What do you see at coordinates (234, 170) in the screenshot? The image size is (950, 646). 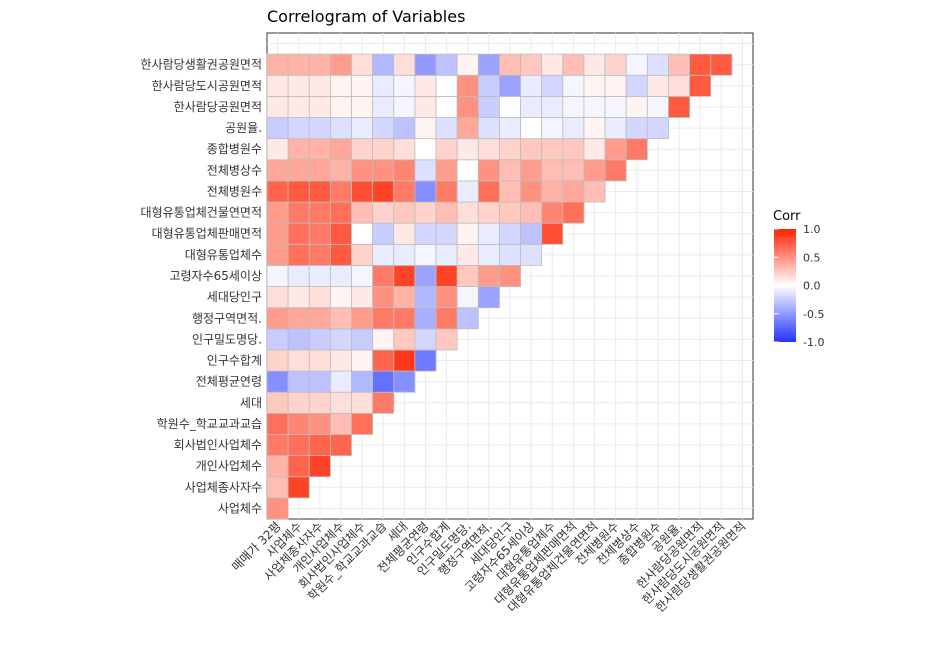 I see `y-tick-label: 전체병상수` at bounding box center [234, 170].